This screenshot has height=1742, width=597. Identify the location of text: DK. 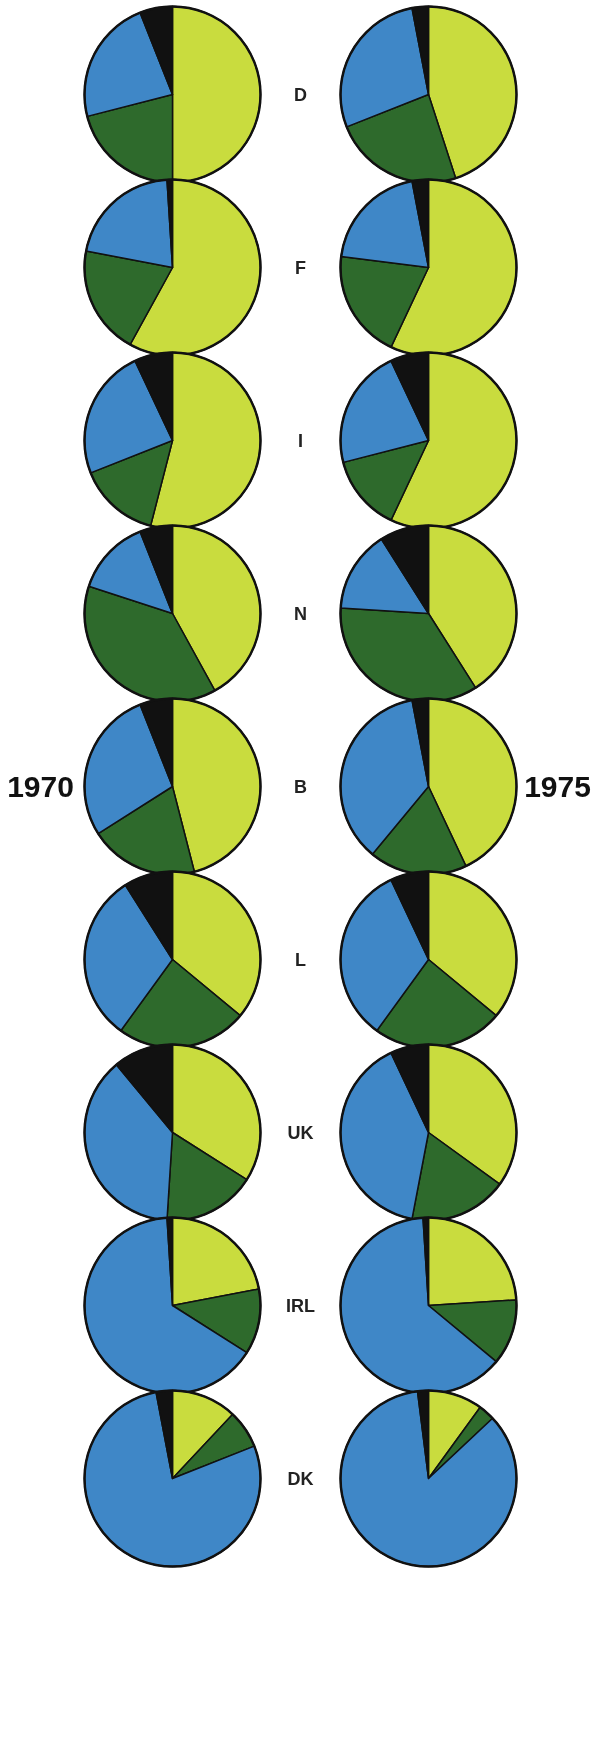
(300, 1478).